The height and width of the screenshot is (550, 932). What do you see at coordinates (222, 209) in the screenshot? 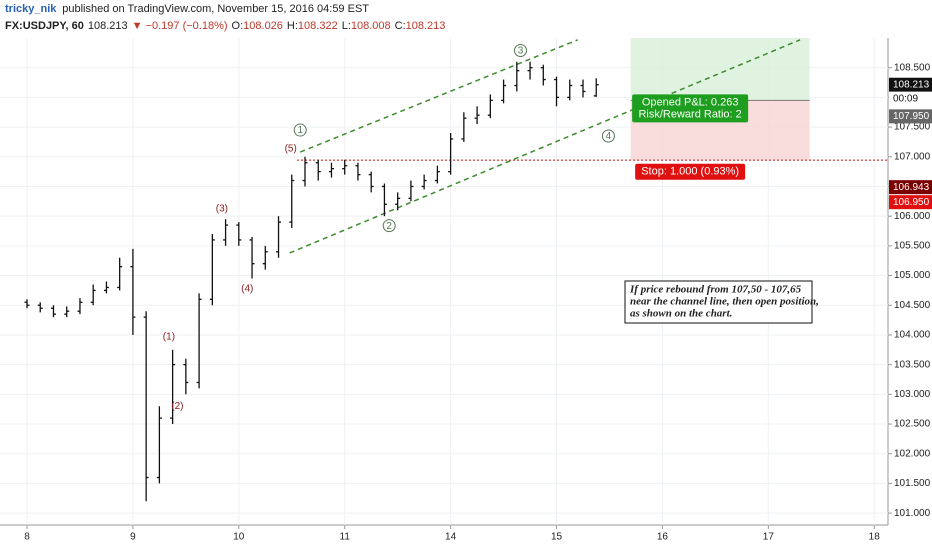
I see `wave-label: (3)` at bounding box center [222, 209].